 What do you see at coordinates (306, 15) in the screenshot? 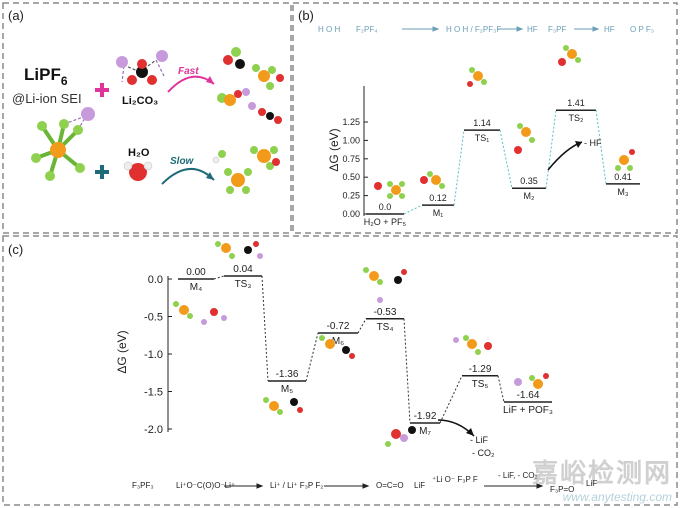
I see `panel-b-label: (b)` at bounding box center [306, 15].